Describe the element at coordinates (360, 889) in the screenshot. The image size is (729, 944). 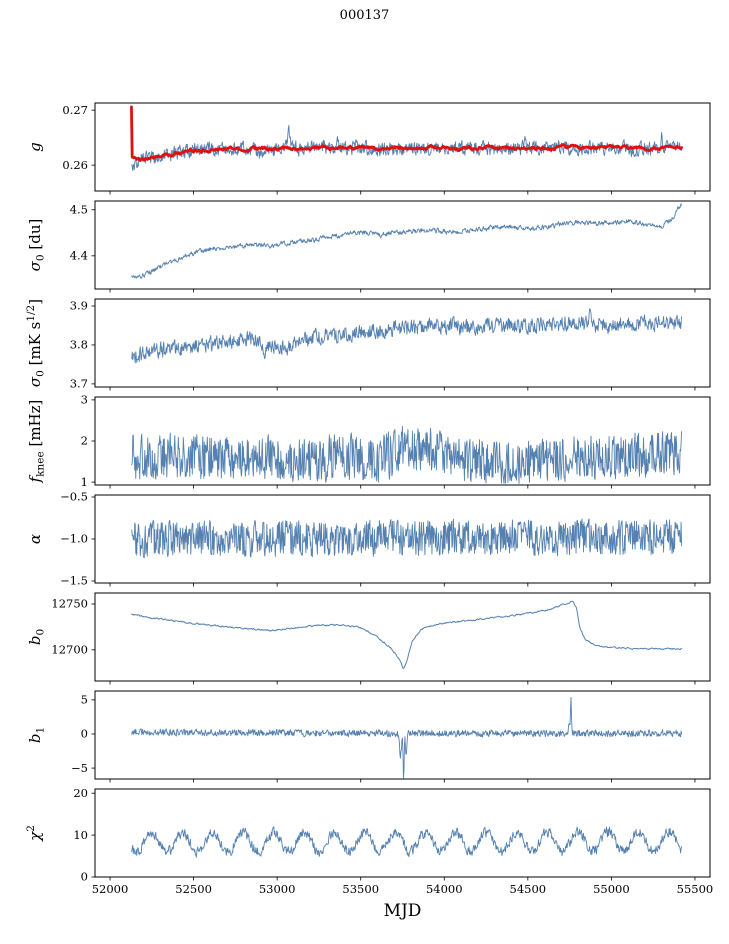
I see `x-tick-label: 53500` at that location.